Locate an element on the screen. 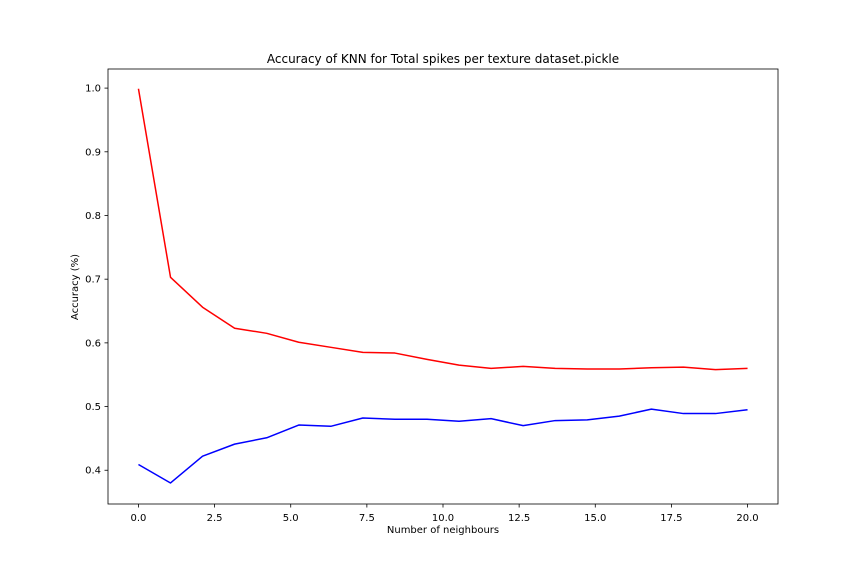 This screenshot has height=576, width=864. x-tick-label: 10.0 is located at coordinates (443, 518).